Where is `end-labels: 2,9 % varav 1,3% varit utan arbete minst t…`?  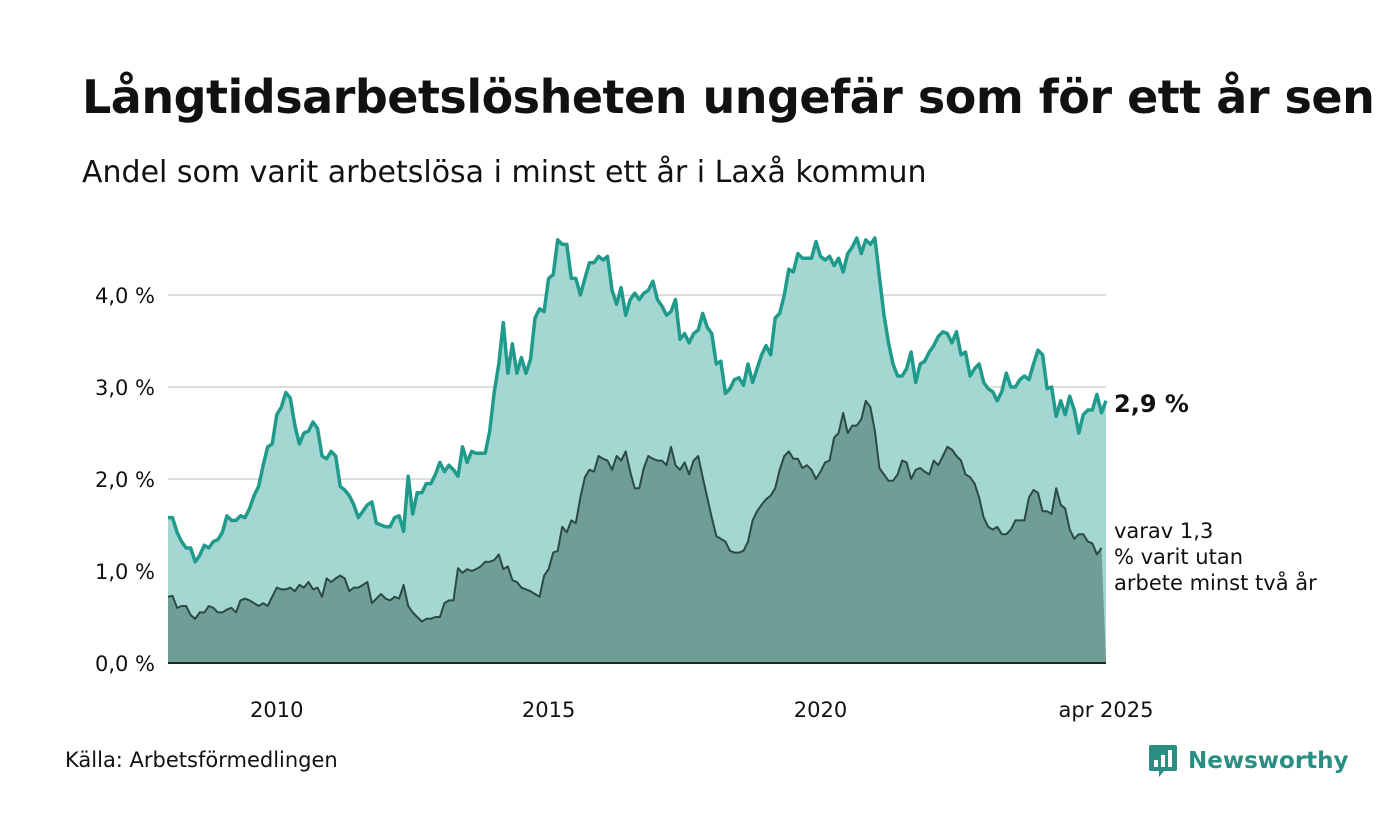
end-labels: 2,9 % varav 1,3% varit utan arbete minst t… is located at coordinates (1215, 492).